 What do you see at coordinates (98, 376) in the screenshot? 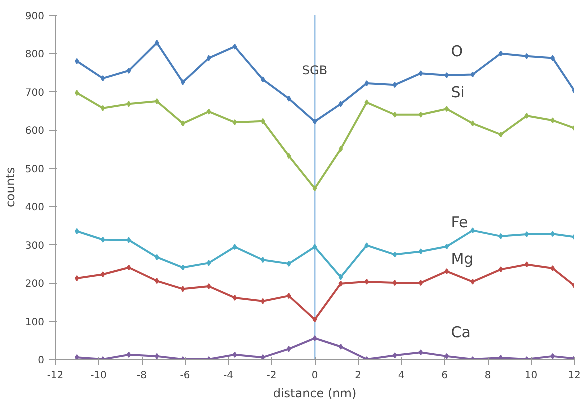
I see `x-tick-label: -10` at bounding box center [98, 376].